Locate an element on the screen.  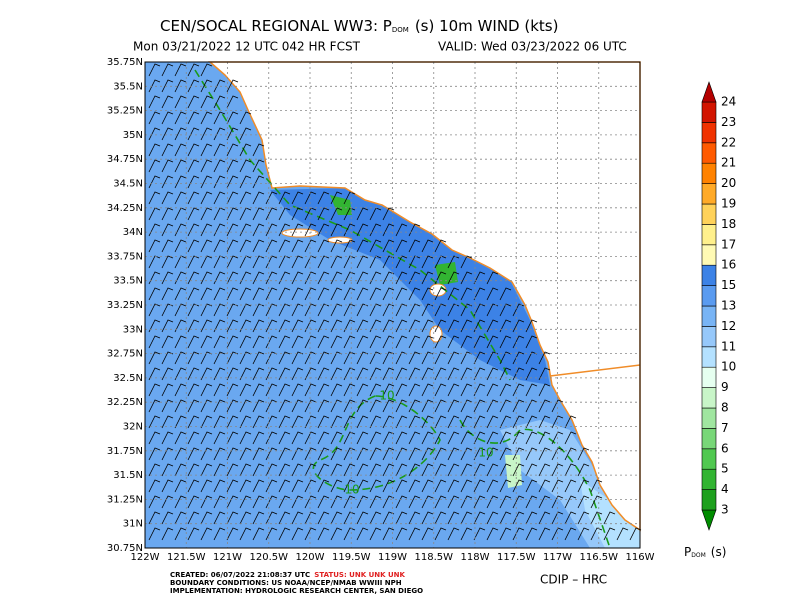
cb-label-sub: DOM is located at coordinates (698, 555).